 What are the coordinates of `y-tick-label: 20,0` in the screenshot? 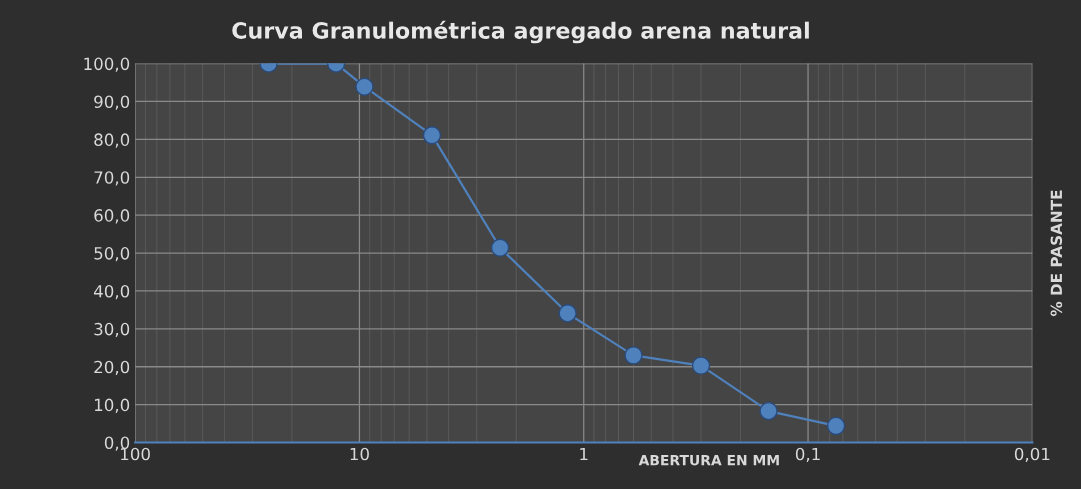 It's located at (112, 368).